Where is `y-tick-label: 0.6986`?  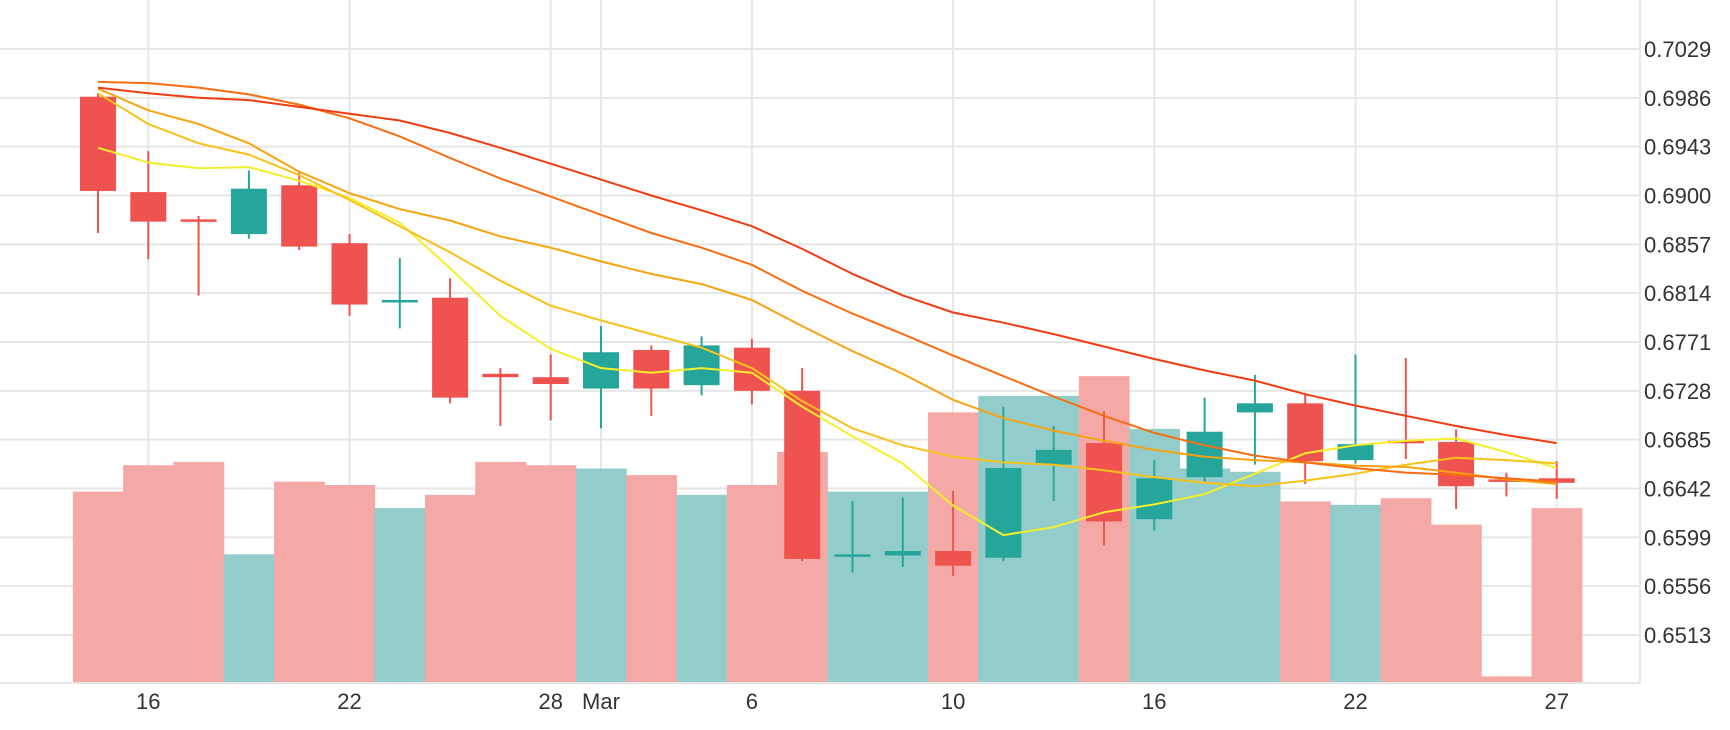 y-tick-label: 0.6986 is located at coordinates (1677, 98).